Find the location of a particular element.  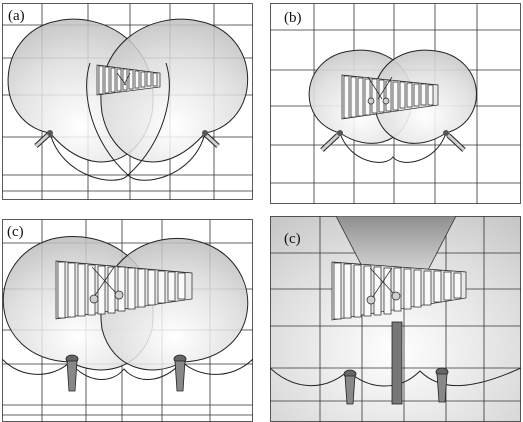

microphone-stand is located at coordinates (397, 363).